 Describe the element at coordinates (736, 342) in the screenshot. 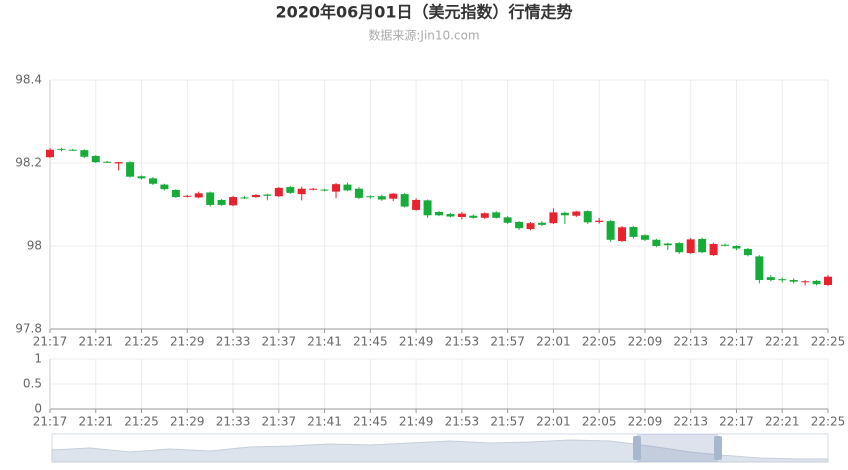

I see `x-tick-label: 22:17` at that location.